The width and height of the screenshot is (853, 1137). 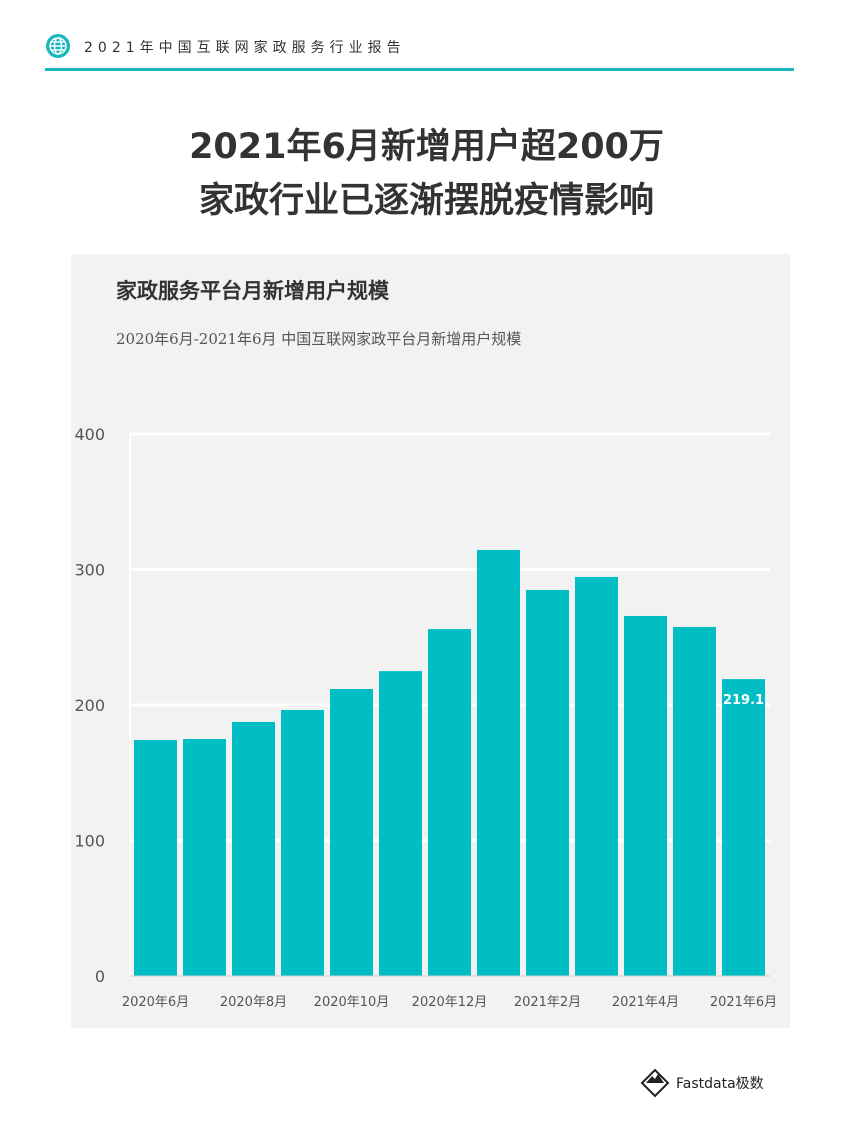 I want to click on x-tick-label: 2020年12月, so click(x=450, y=1002).